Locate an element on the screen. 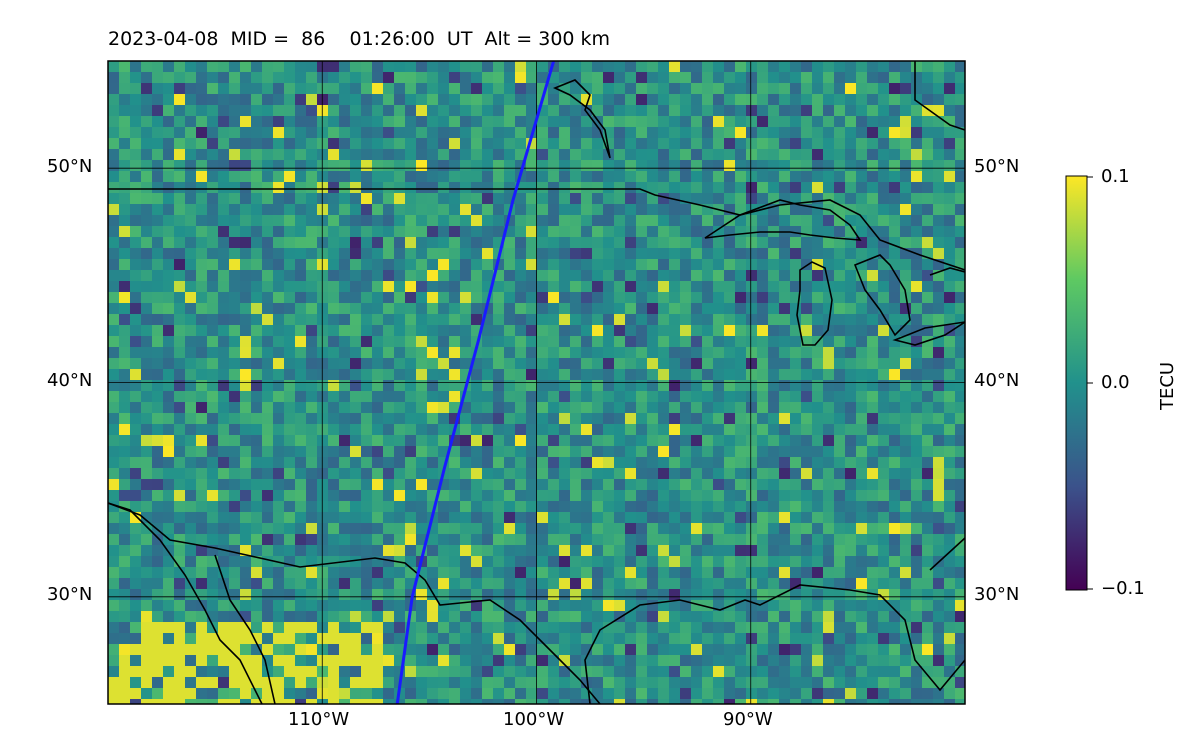  lat-label-40-right: 40°N is located at coordinates (997, 380).